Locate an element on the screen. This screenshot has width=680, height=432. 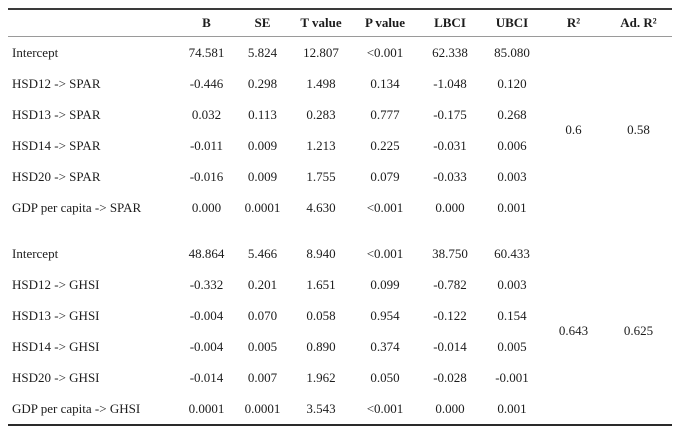
cell-b: -0.446 is located at coordinates (206, 83).